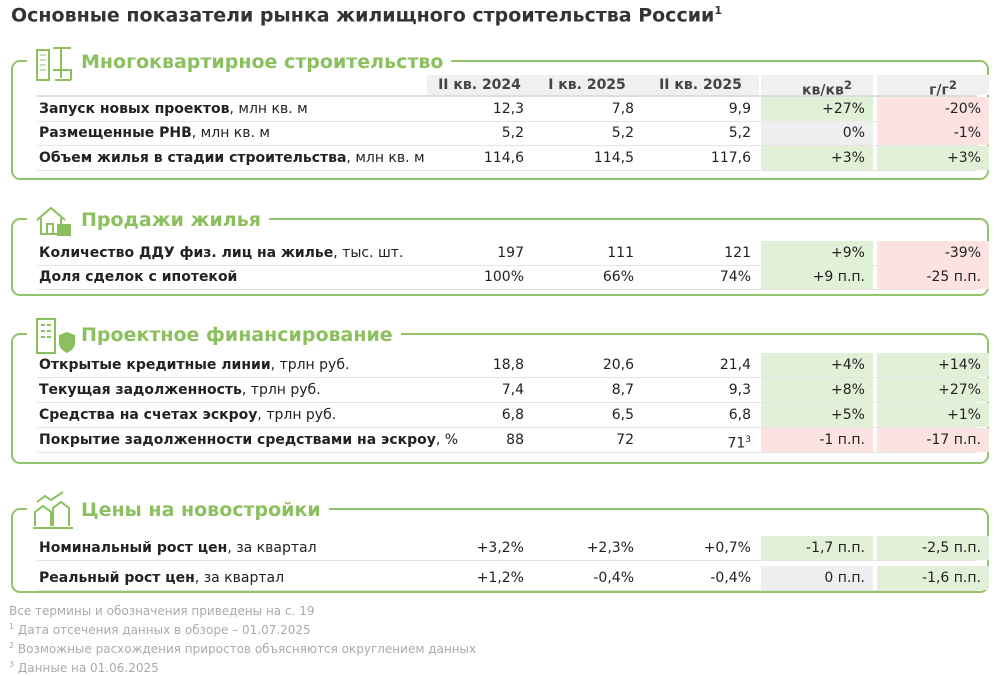 This screenshot has height=676, width=1000. Describe the element at coordinates (933, 440) in the screenshot. I see `value-cell: -17 п.п.` at that location.